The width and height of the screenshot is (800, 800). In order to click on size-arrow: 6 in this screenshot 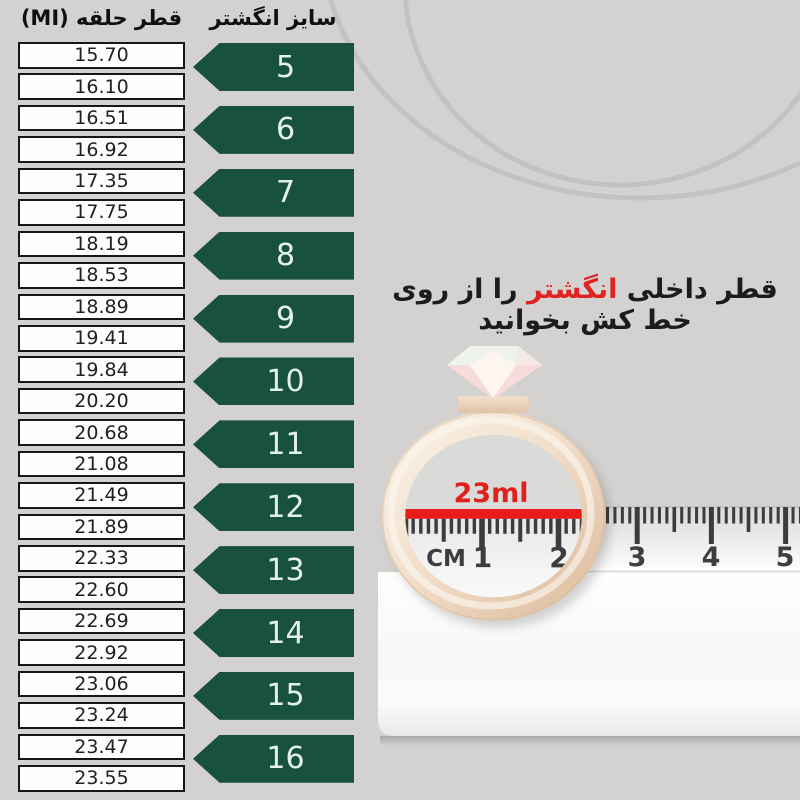, I will do `click(273, 129)`.